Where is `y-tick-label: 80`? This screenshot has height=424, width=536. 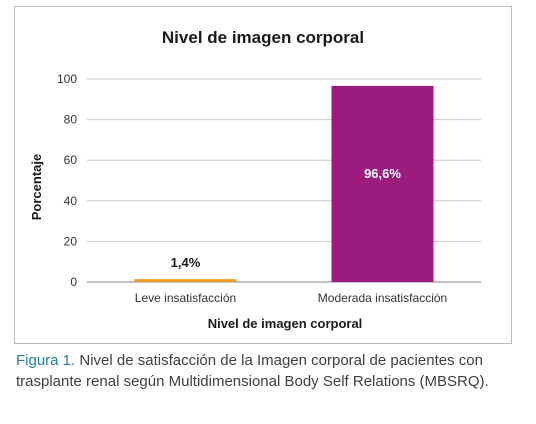
y-tick-label: 80 is located at coordinates (71, 120).